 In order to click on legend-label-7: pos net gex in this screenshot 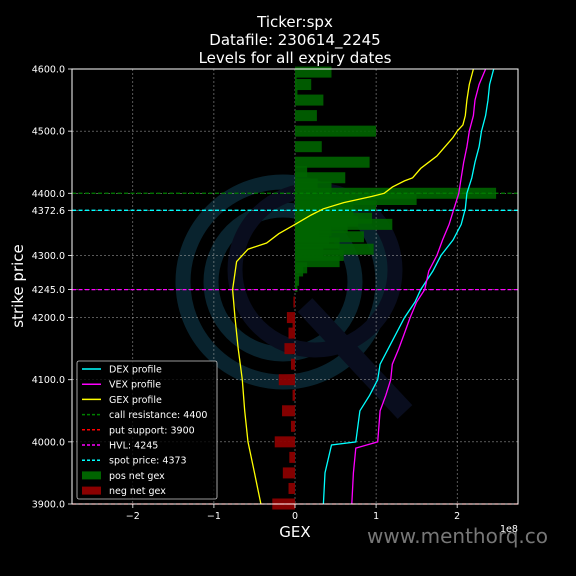, I will do `click(137, 476)`.